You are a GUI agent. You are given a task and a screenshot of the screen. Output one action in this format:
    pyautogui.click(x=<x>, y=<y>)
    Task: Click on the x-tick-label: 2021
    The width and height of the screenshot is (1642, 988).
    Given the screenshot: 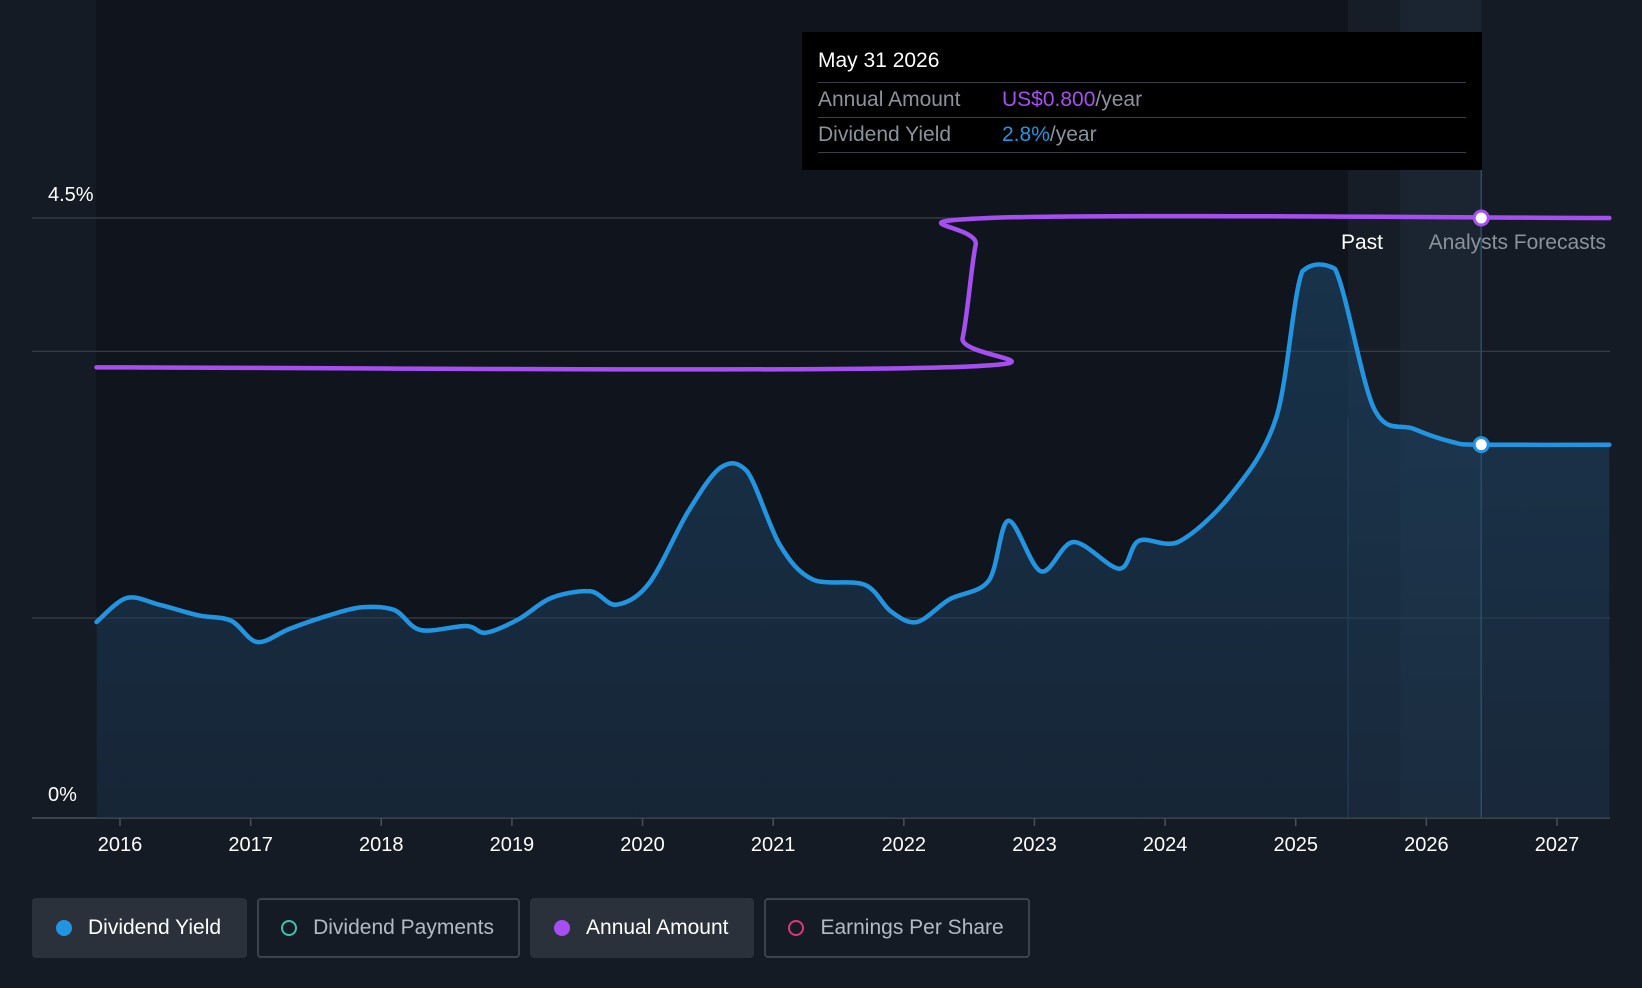 What is the action you would take?
    pyautogui.click(x=773, y=845)
    